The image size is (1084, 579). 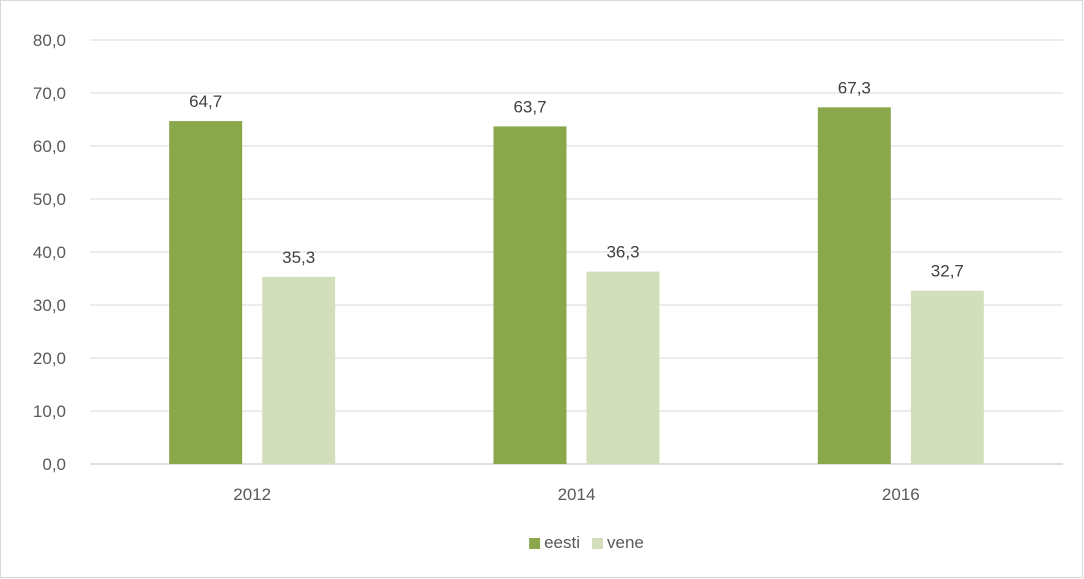 What do you see at coordinates (586, 542) in the screenshot?
I see `legend: eesti vene` at bounding box center [586, 542].